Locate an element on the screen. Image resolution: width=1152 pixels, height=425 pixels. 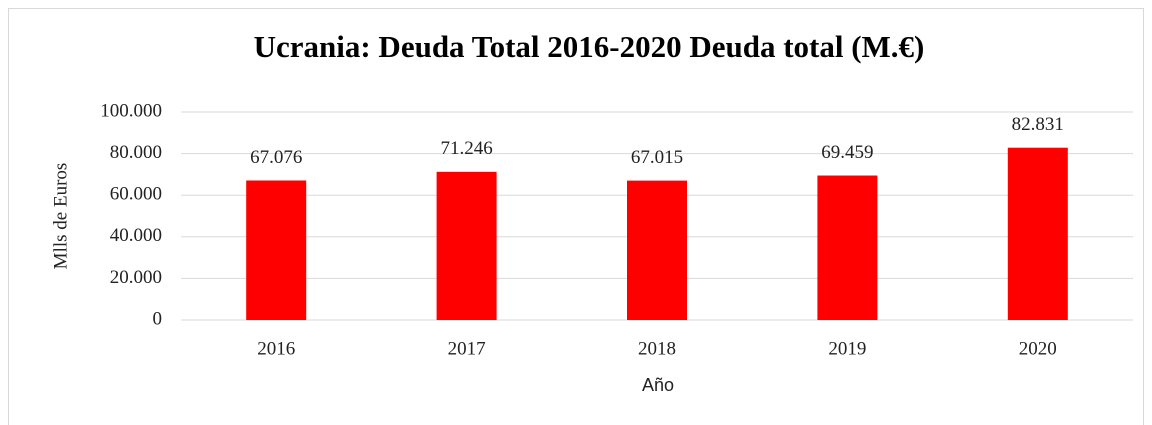
data-label: 82.831 is located at coordinates (1038, 124).